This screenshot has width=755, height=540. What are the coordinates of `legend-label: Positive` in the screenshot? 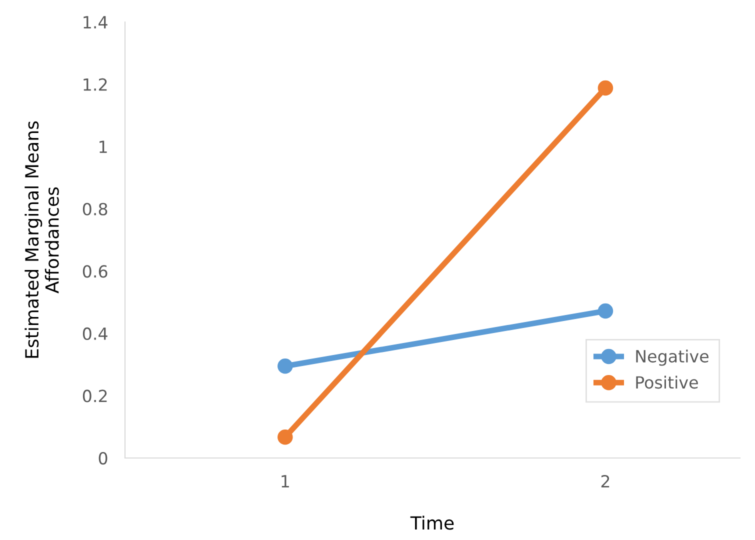 It's located at (667, 382).